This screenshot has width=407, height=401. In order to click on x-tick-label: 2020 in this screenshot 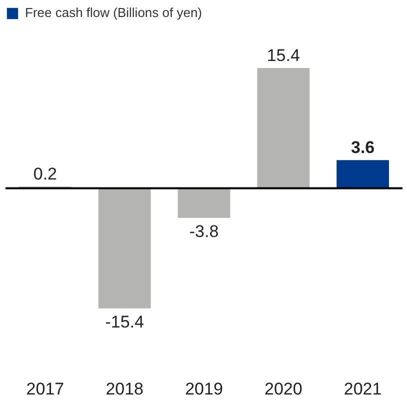, I will do `click(283, 389)`.